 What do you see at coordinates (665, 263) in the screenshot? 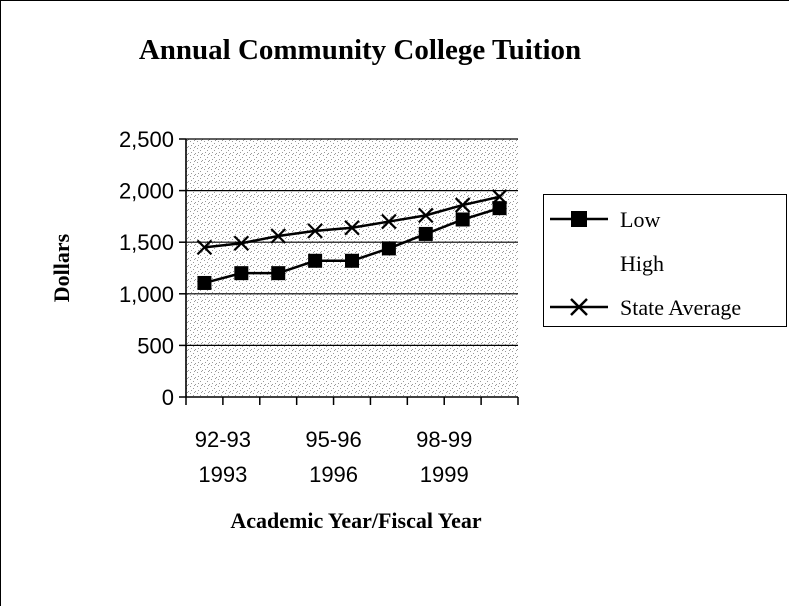
I see `legend-item-high: High` at bounding box center [665, 263].